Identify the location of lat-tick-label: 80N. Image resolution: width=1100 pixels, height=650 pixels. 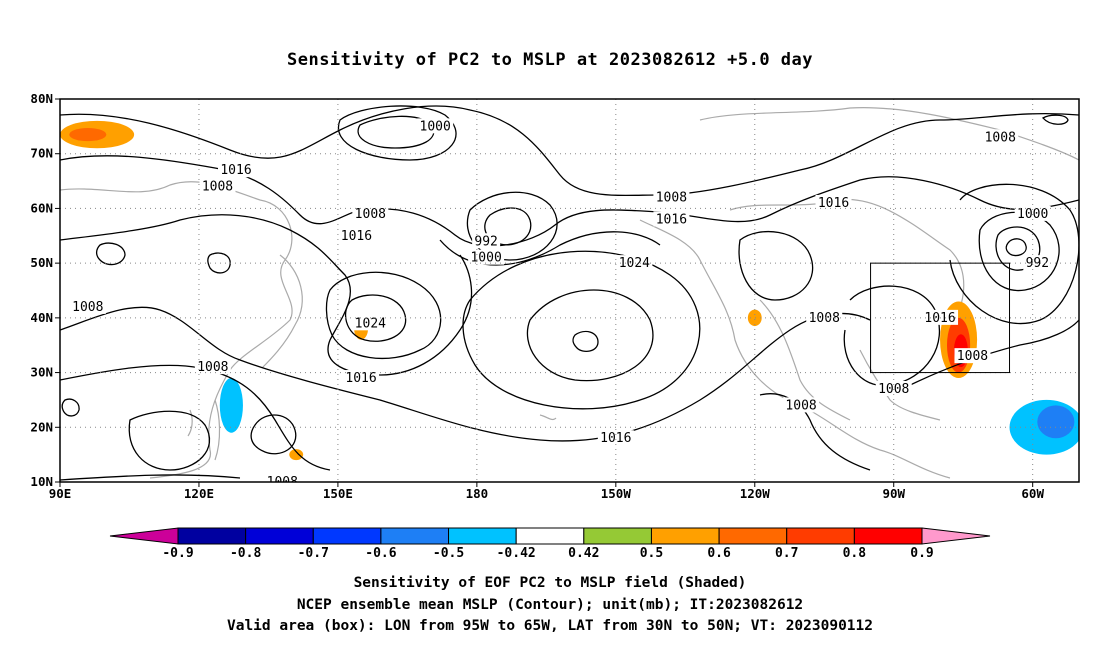
(41, 98).